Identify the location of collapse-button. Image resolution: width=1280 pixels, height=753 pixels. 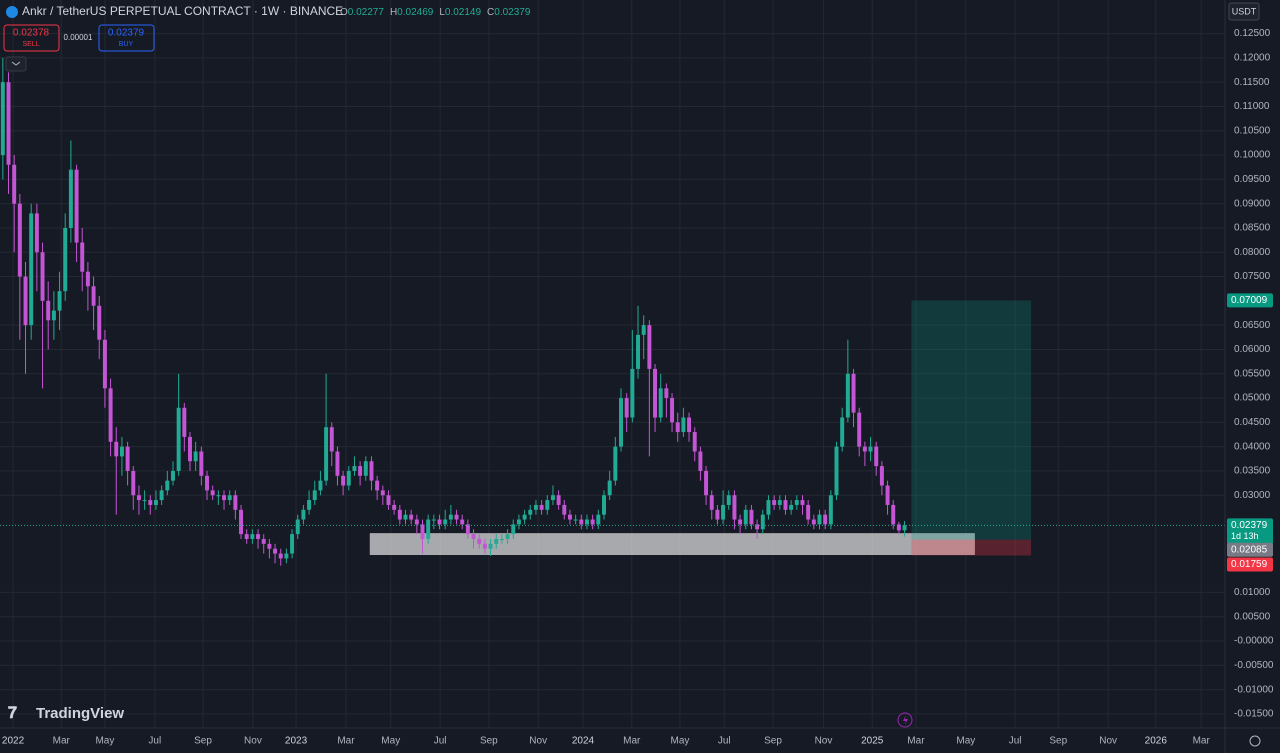
(16, 64).